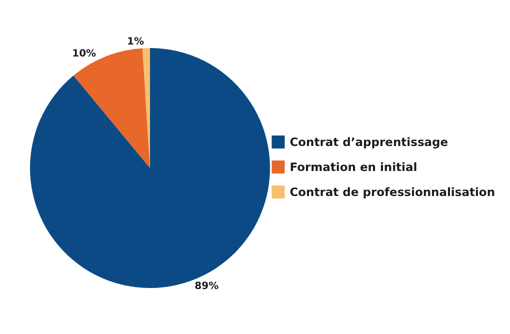 This screenshot has width=510, height=334. Describe the element at coordinates (369, 142) in the screenshot. I see `legend-label: Contrat d’apprentissage` at that location.